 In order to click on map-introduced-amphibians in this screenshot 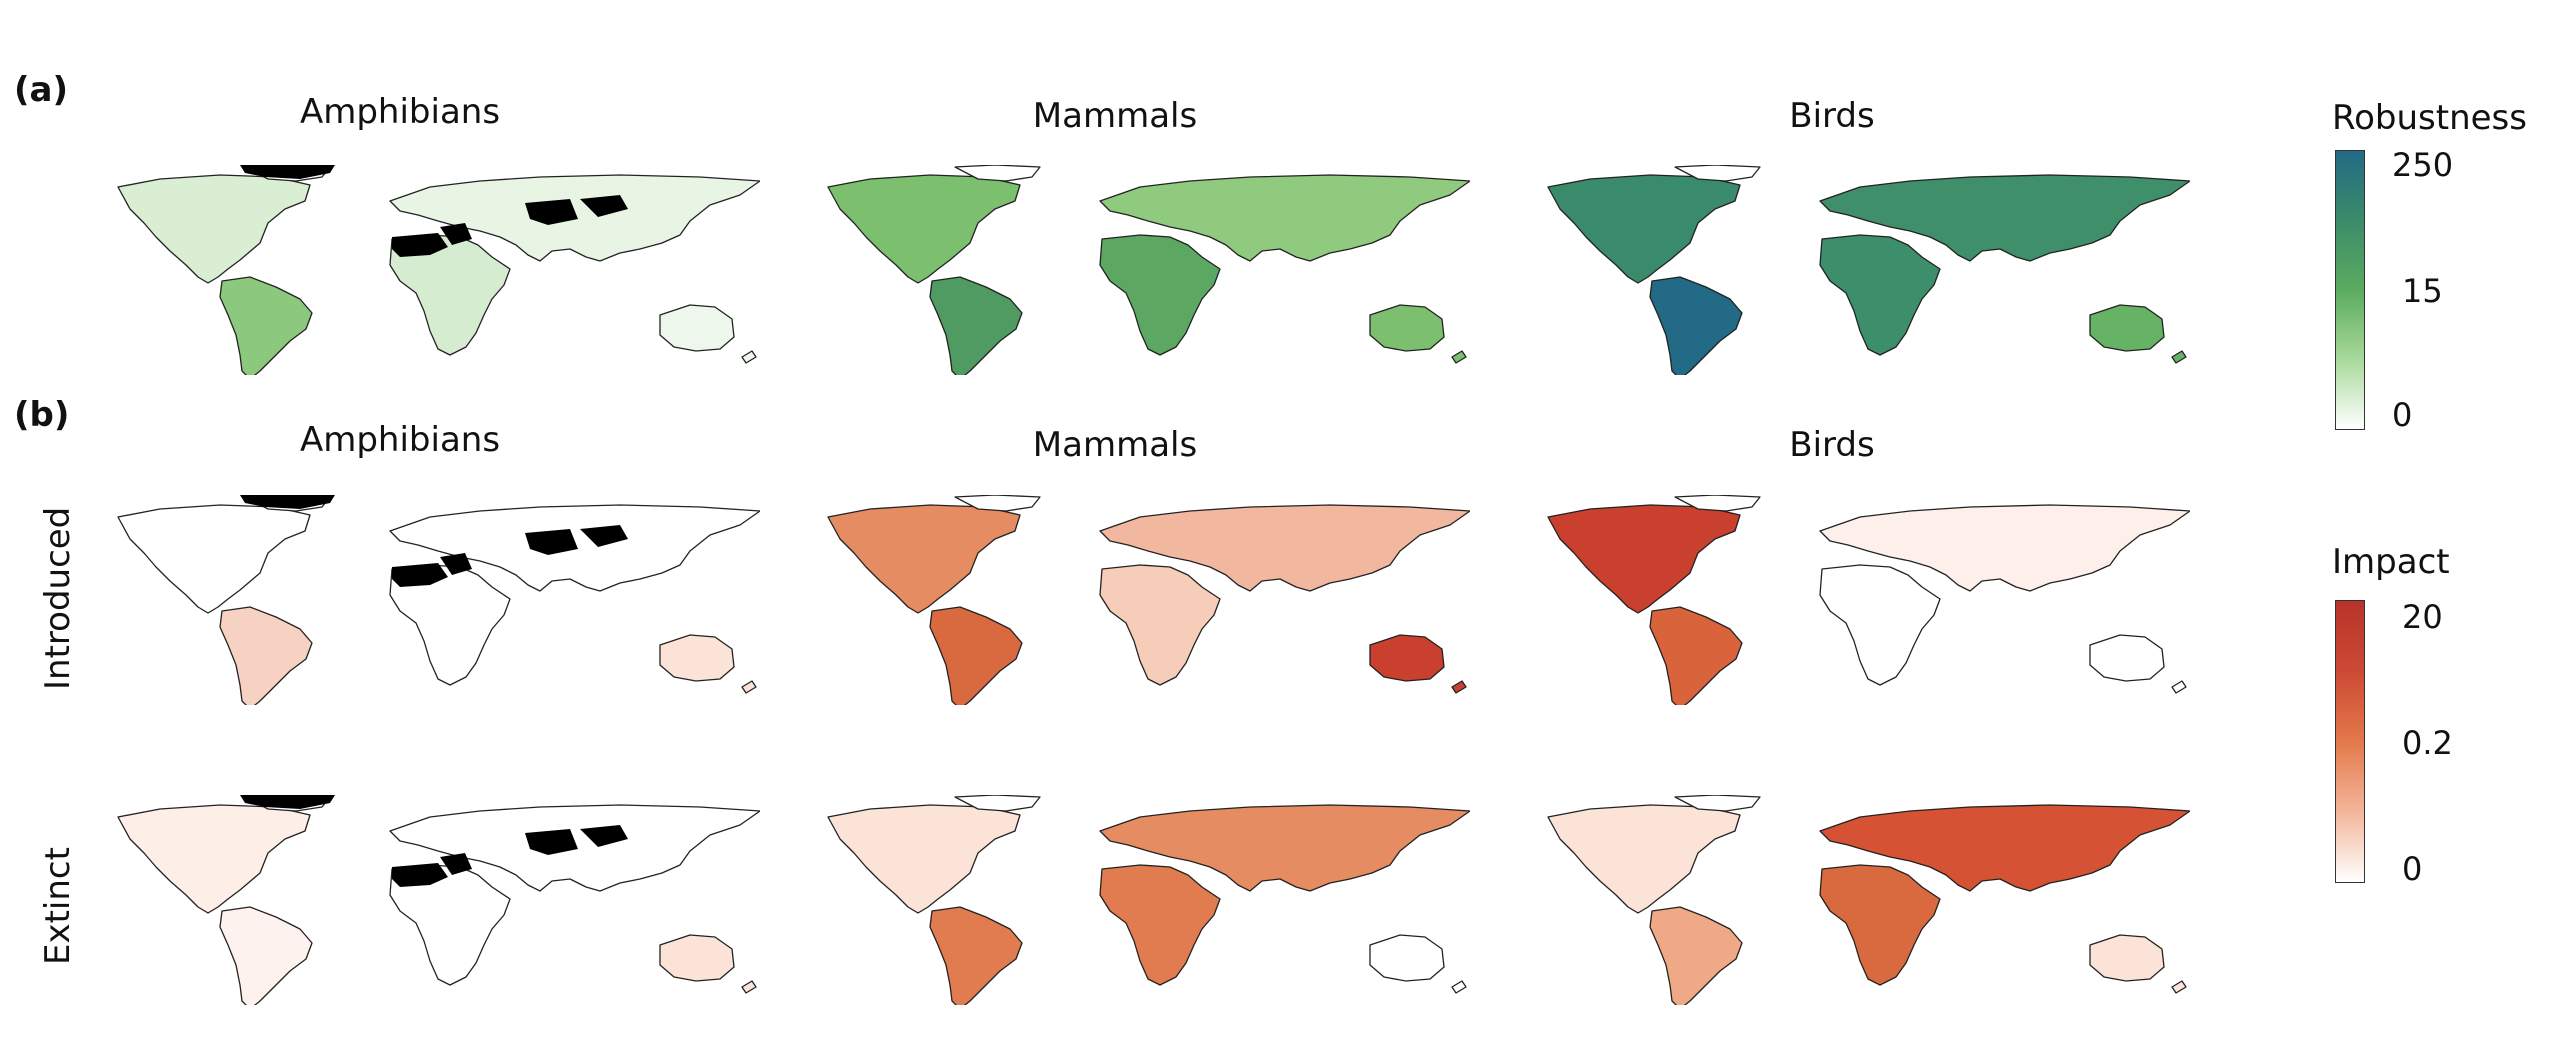, I will do `click(430, 602)`.